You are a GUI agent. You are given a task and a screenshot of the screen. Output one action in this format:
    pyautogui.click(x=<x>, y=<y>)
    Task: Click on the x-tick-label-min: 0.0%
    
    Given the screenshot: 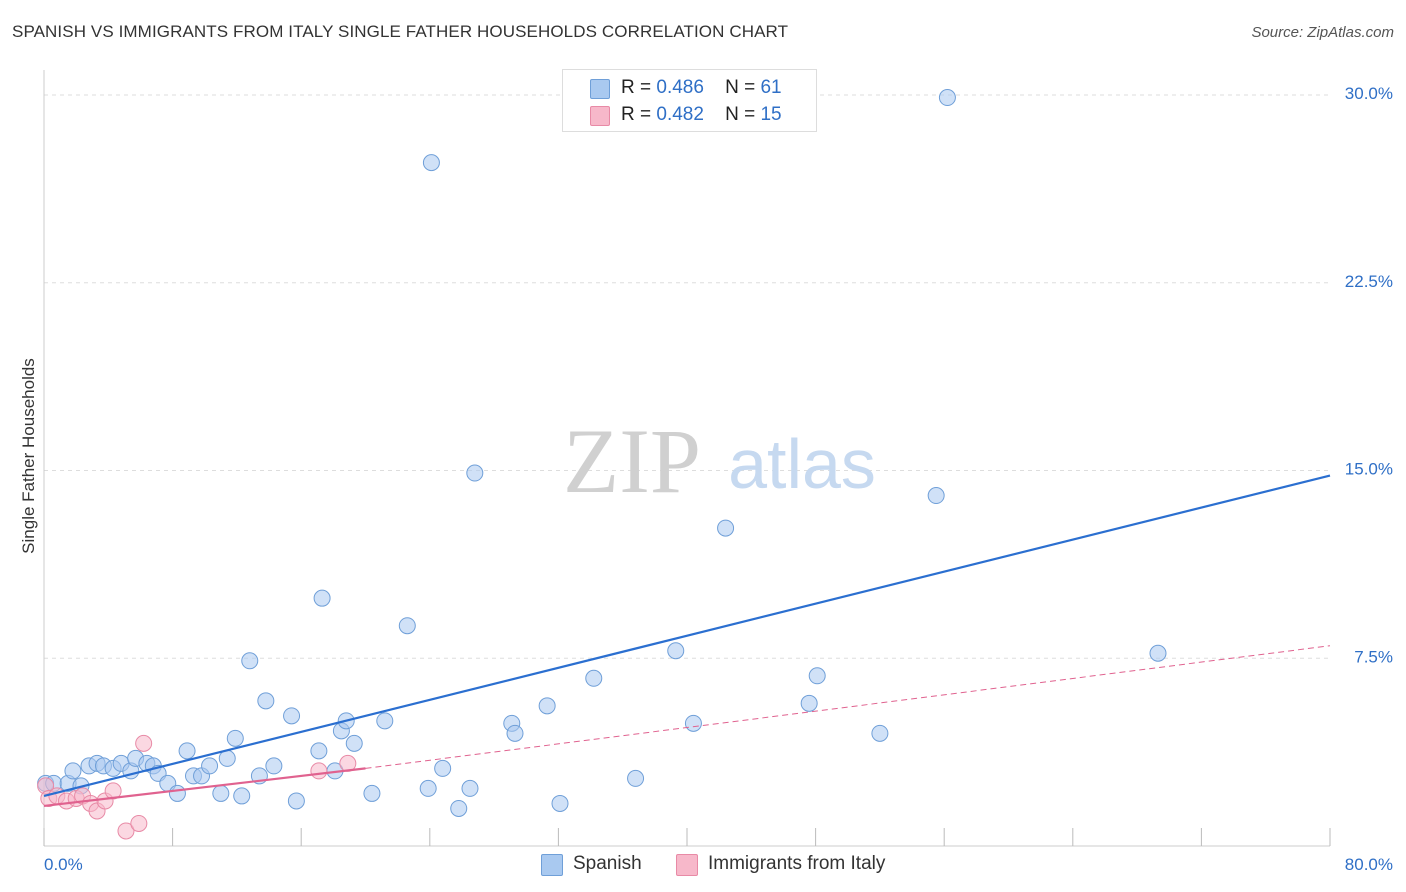 What is the action you would take?
    pyautogui.click(x=63, y=864)
    